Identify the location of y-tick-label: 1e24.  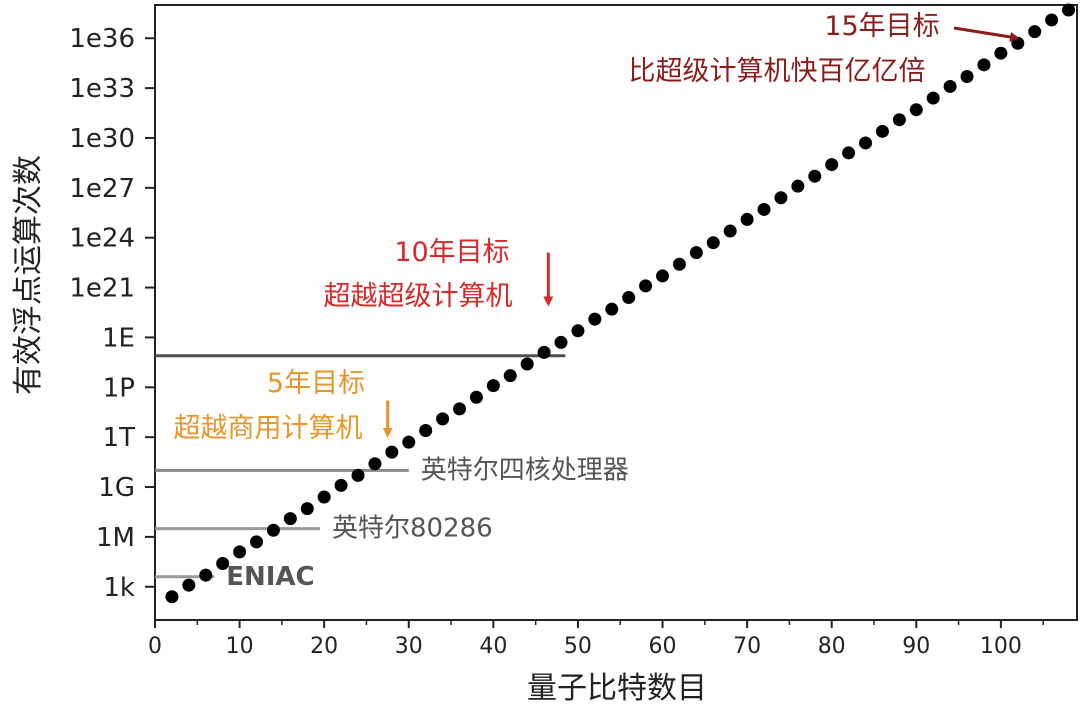
(102, 239).